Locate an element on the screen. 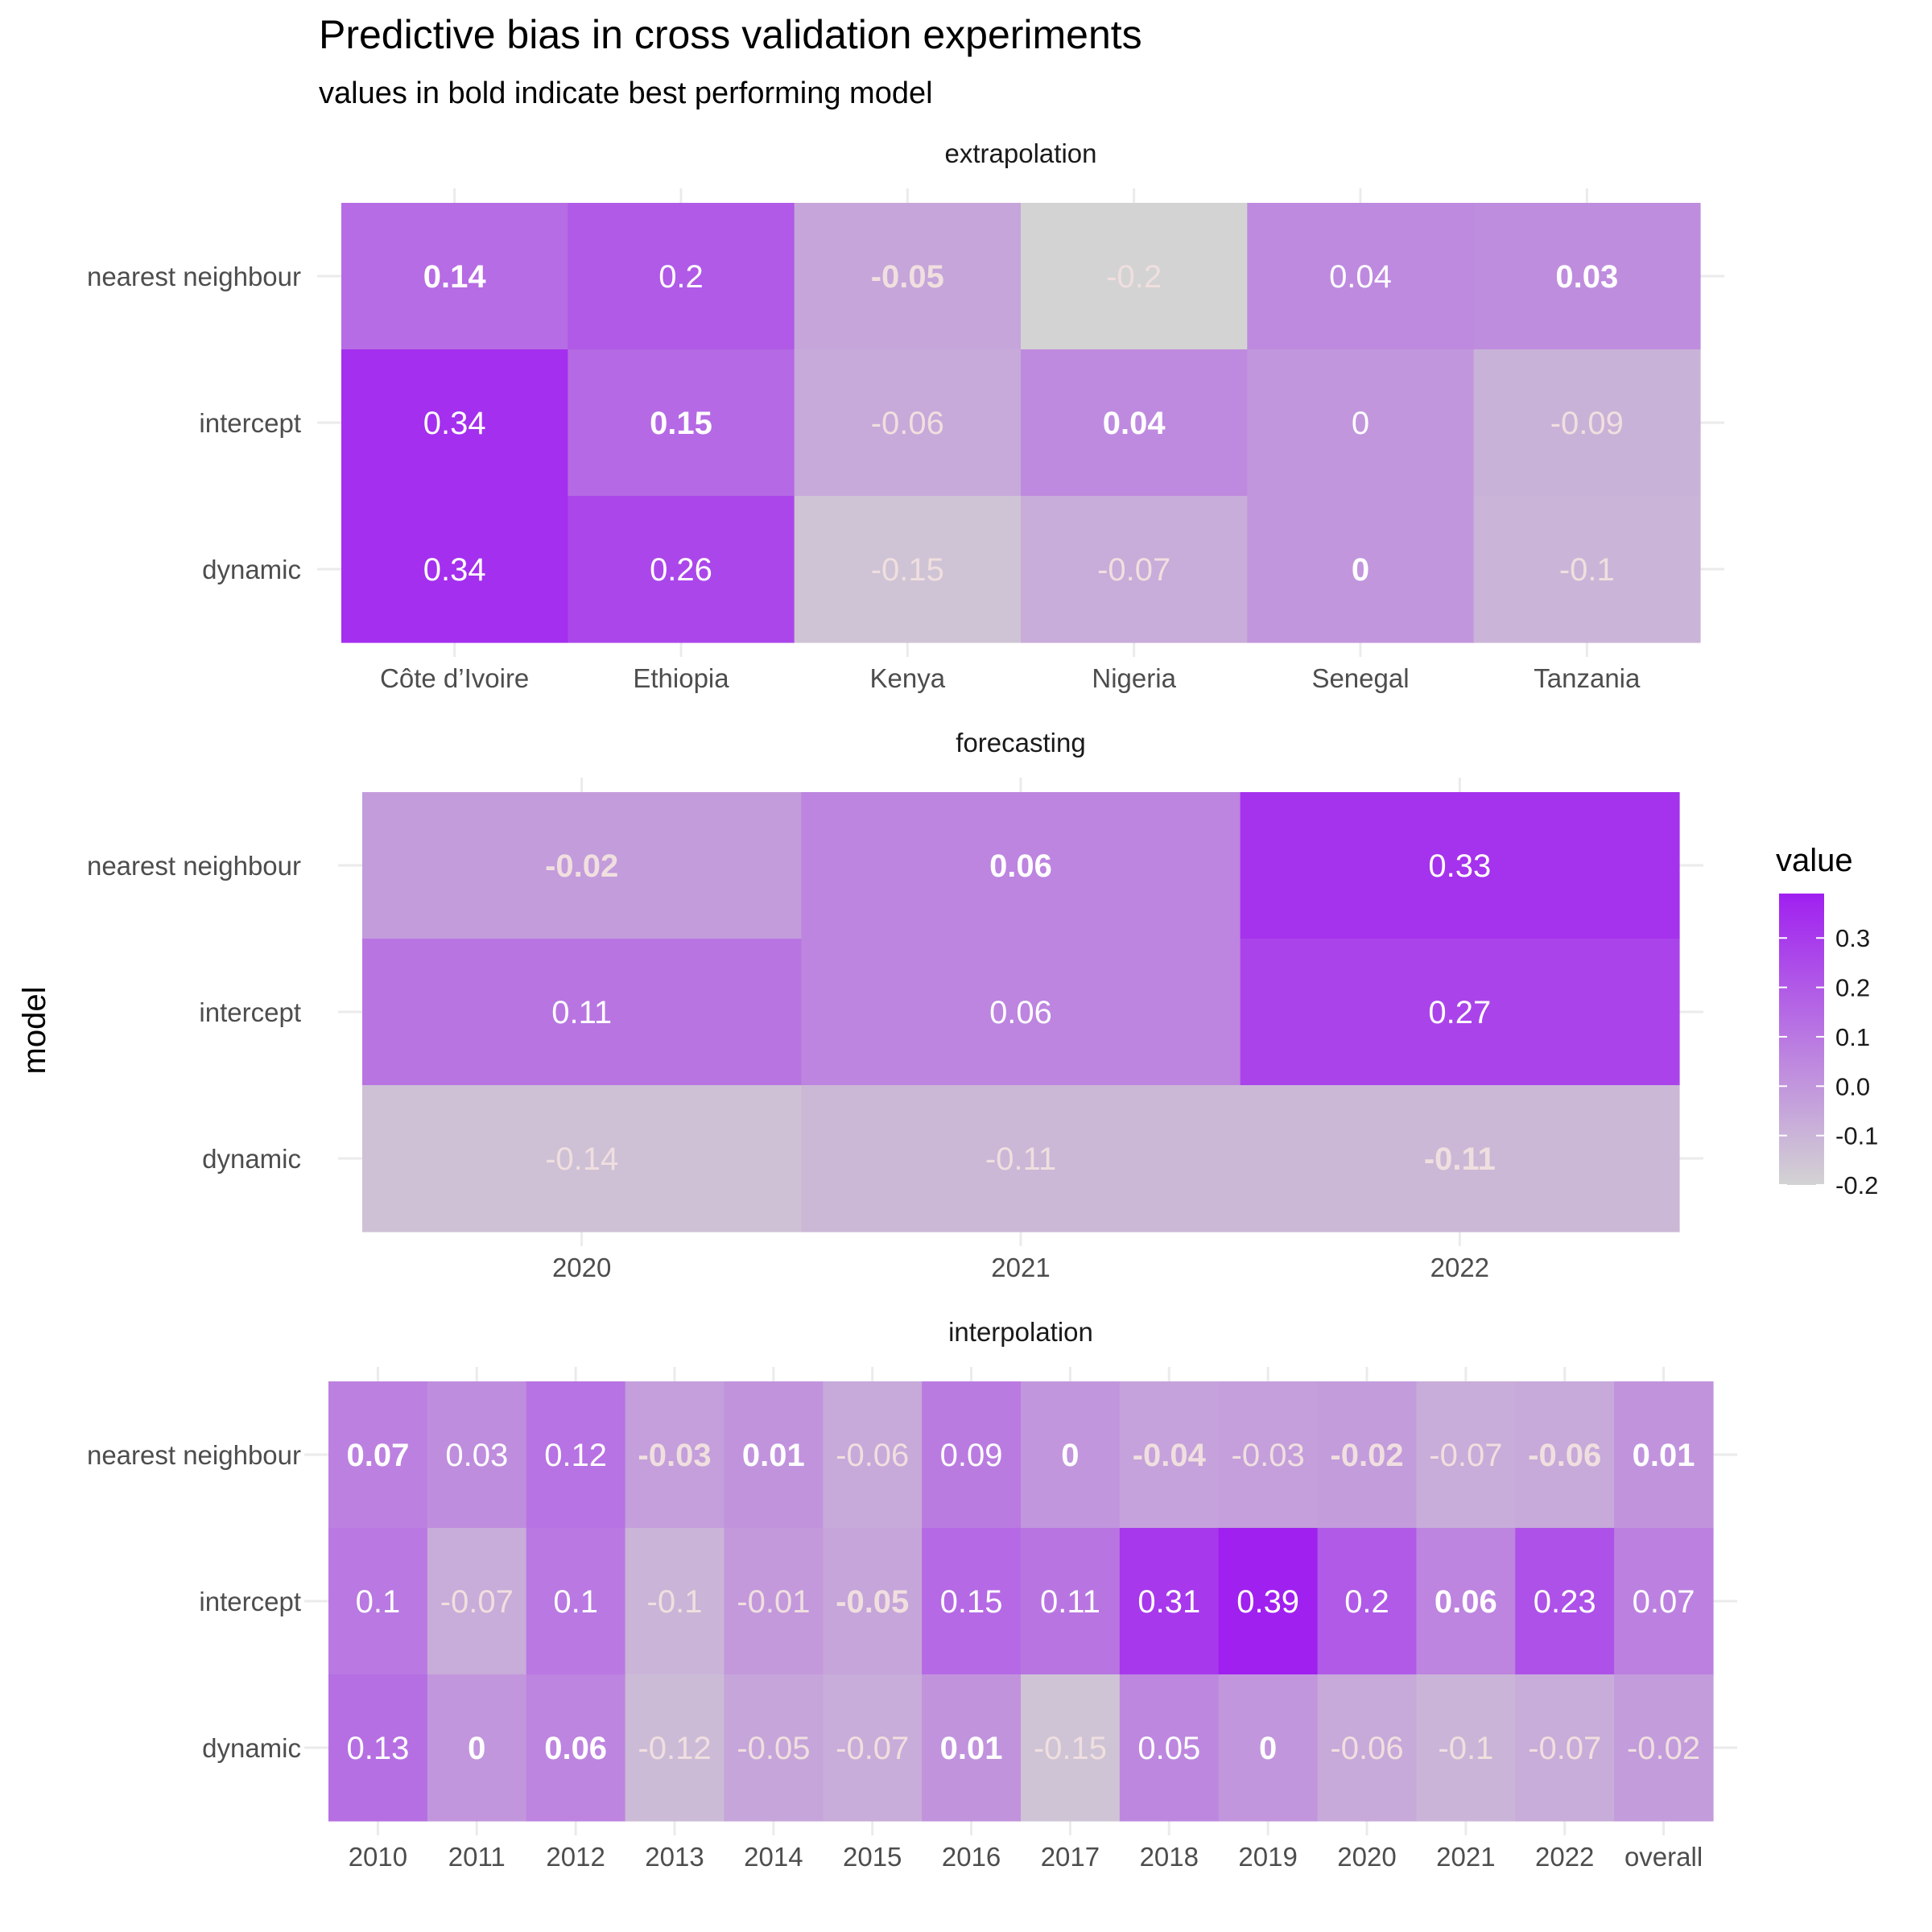 The width and height of the screenshot is (1932, 1932). cell-value-label: 0.23 is located at coordinates (1565, 1602).